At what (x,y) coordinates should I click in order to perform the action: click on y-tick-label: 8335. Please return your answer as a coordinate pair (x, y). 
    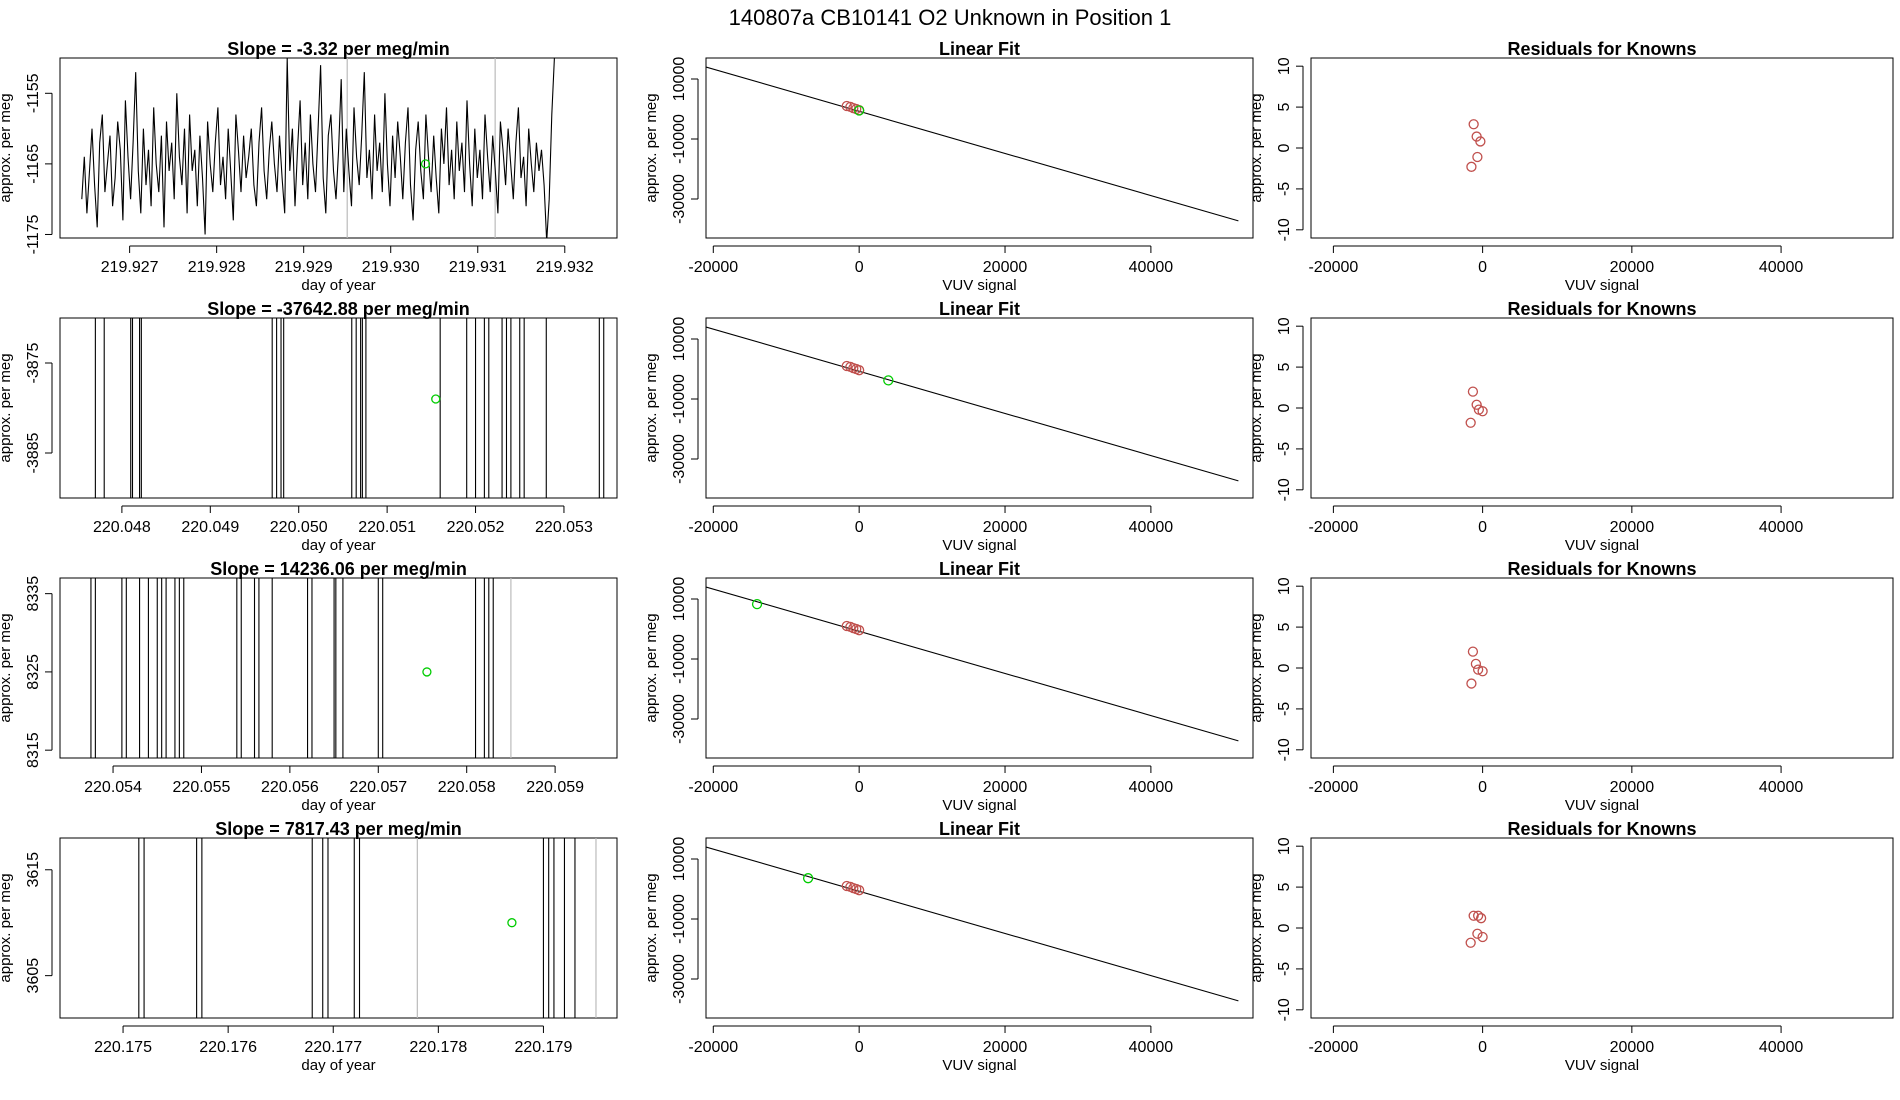
    Looking at the image, I should click on (33, 594).